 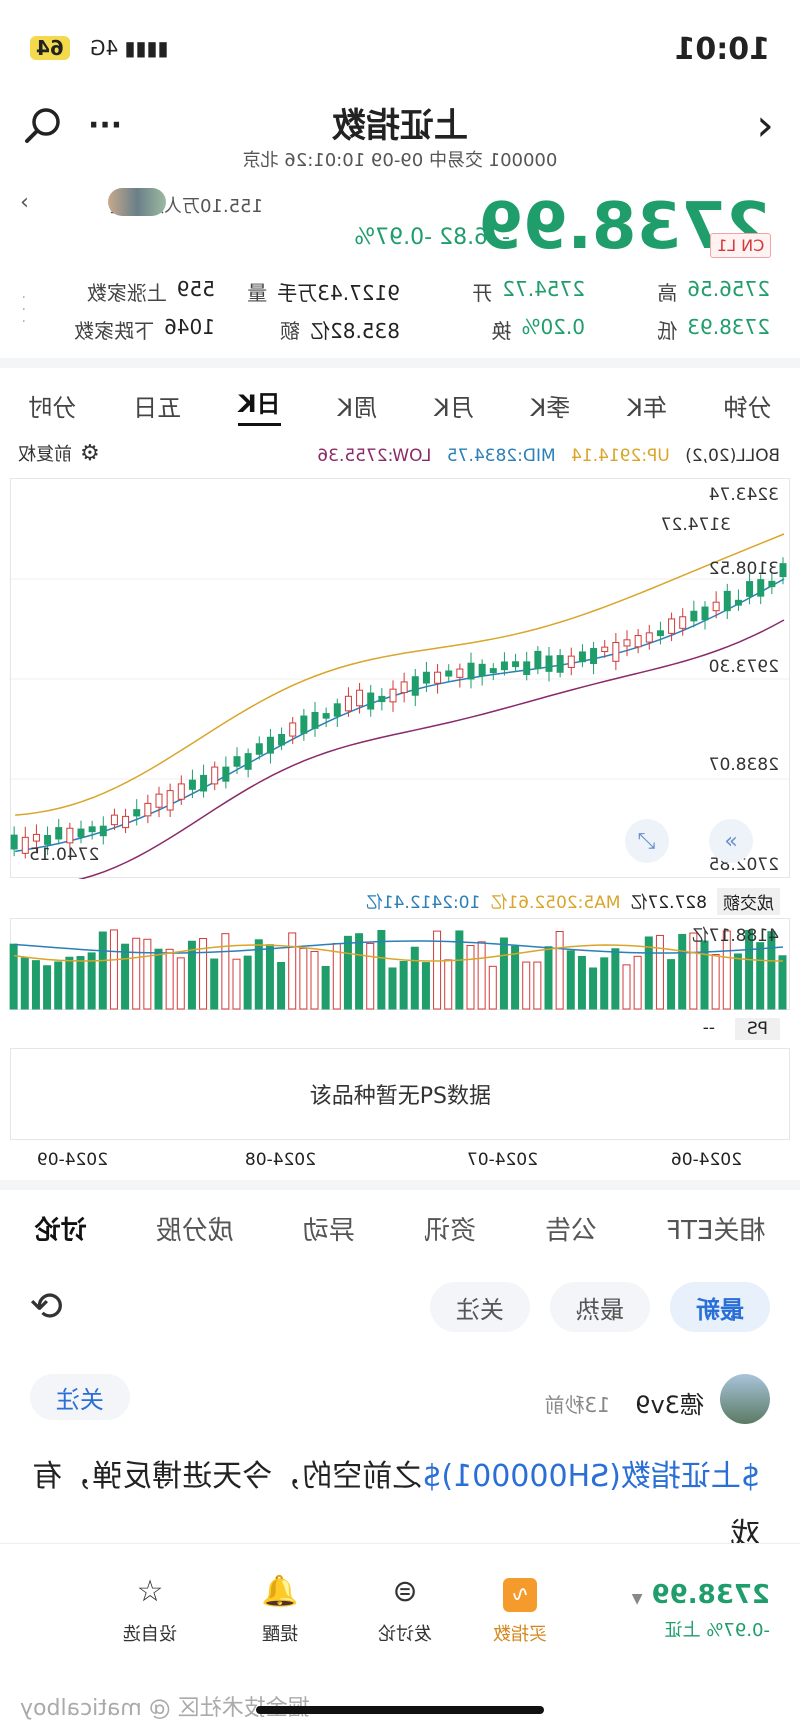 I want to click on price-tick: 3243.74, so click(x=743, y=495).